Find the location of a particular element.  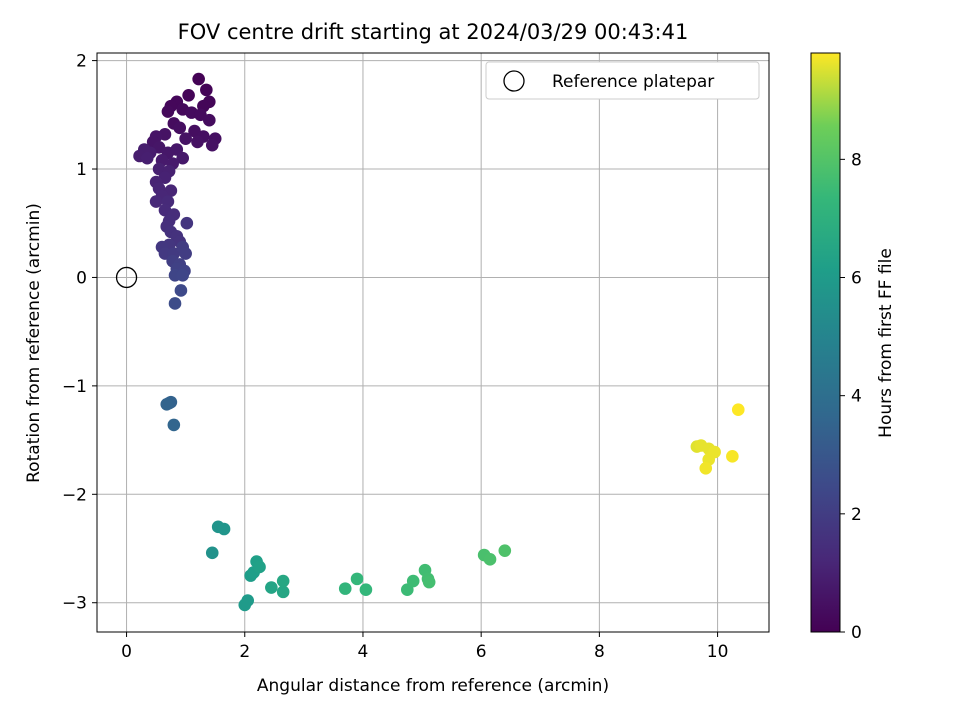

colorbar-tick-label: 6 is located at coordinates (856, 279).